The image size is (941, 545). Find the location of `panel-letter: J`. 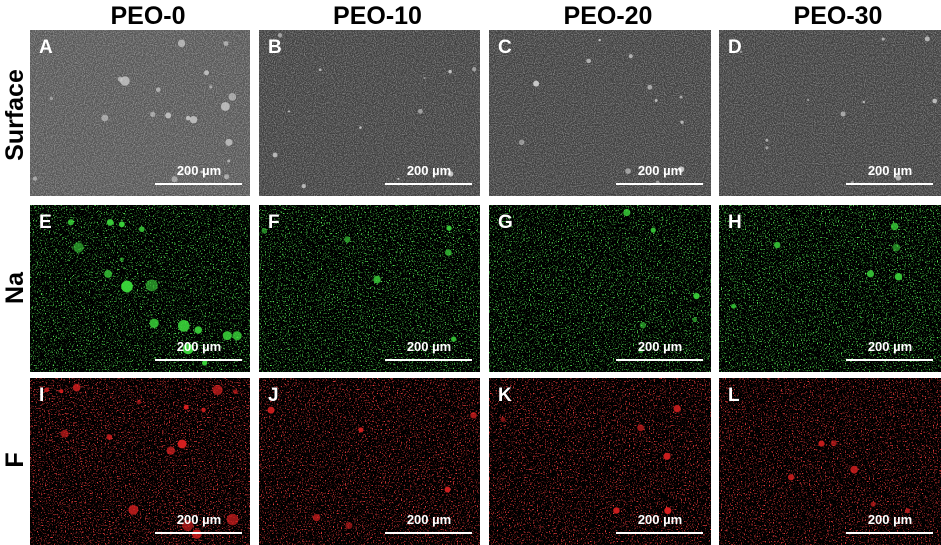

panel-letter: J is located at coordinates (273, 395).